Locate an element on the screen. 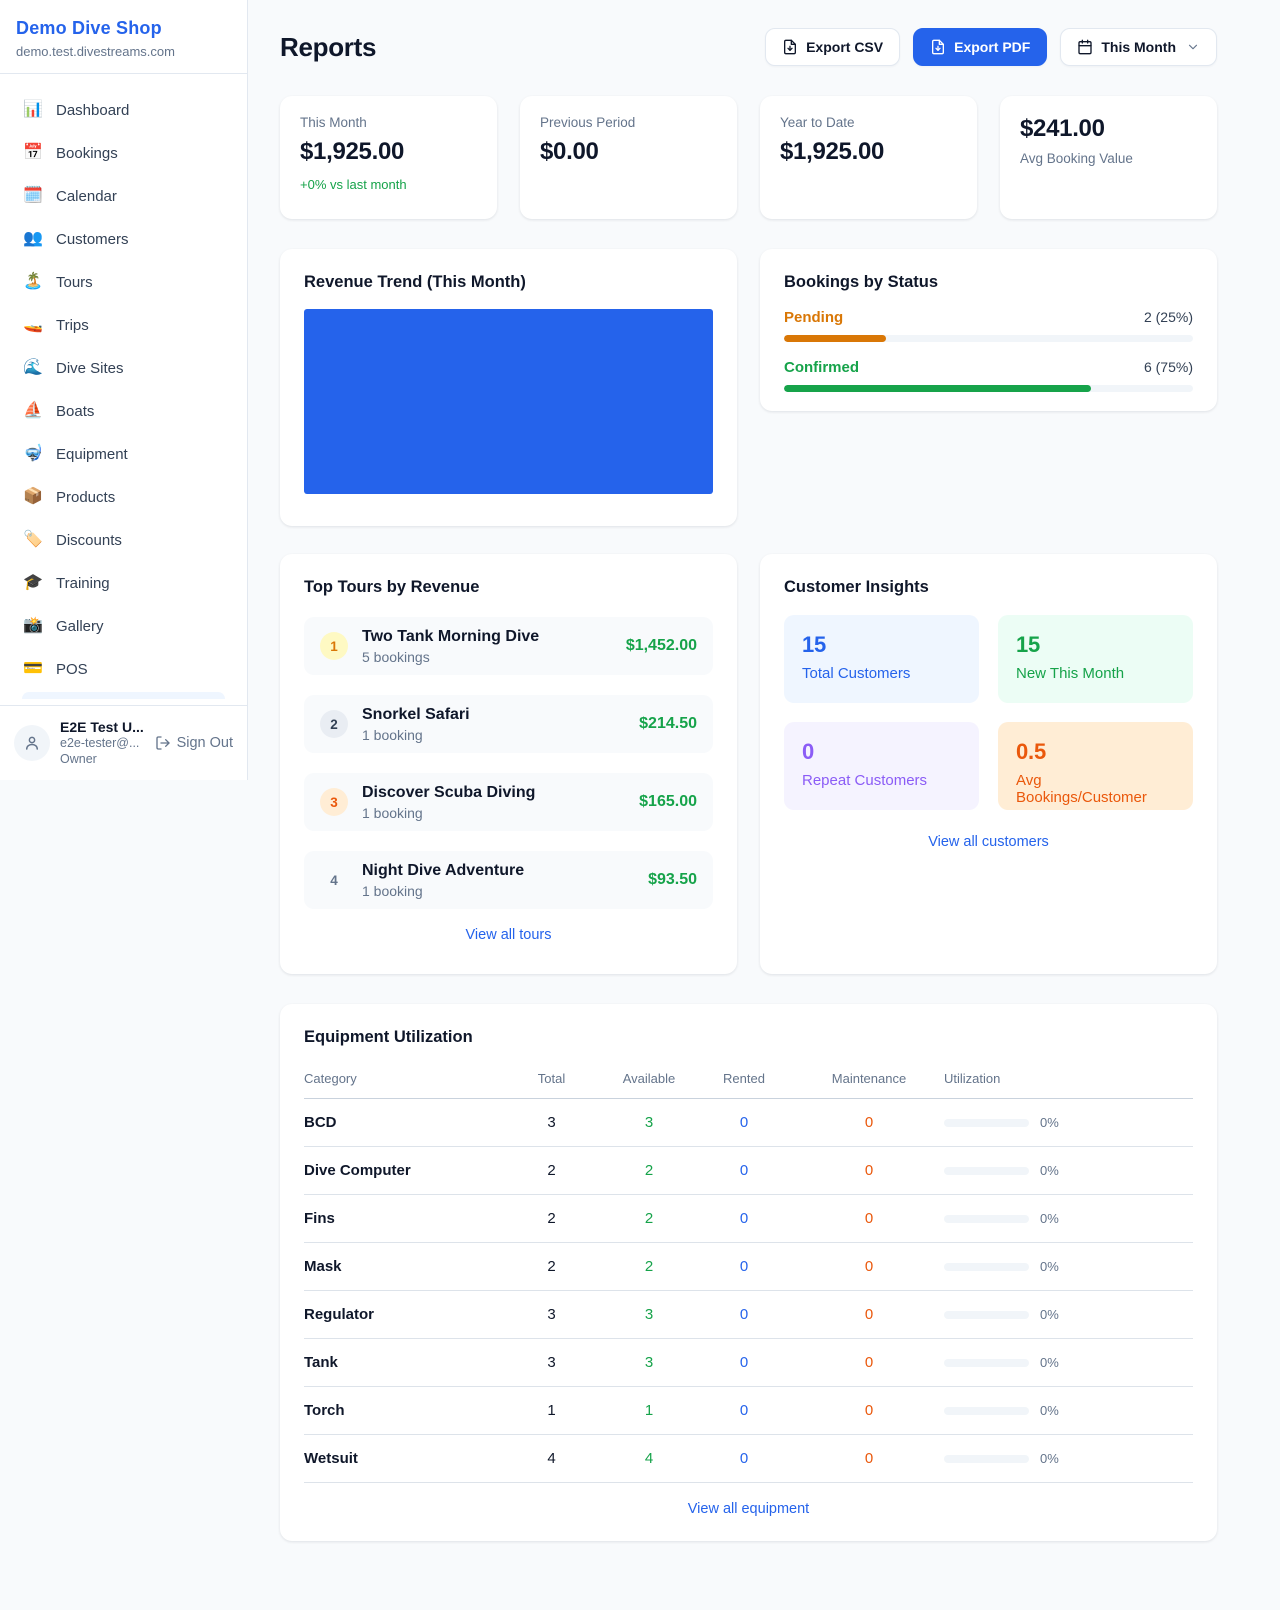 The image size is (1280, 1610). tile-new-this-month: 15 New This Month is located at coordinates (1095, 659).